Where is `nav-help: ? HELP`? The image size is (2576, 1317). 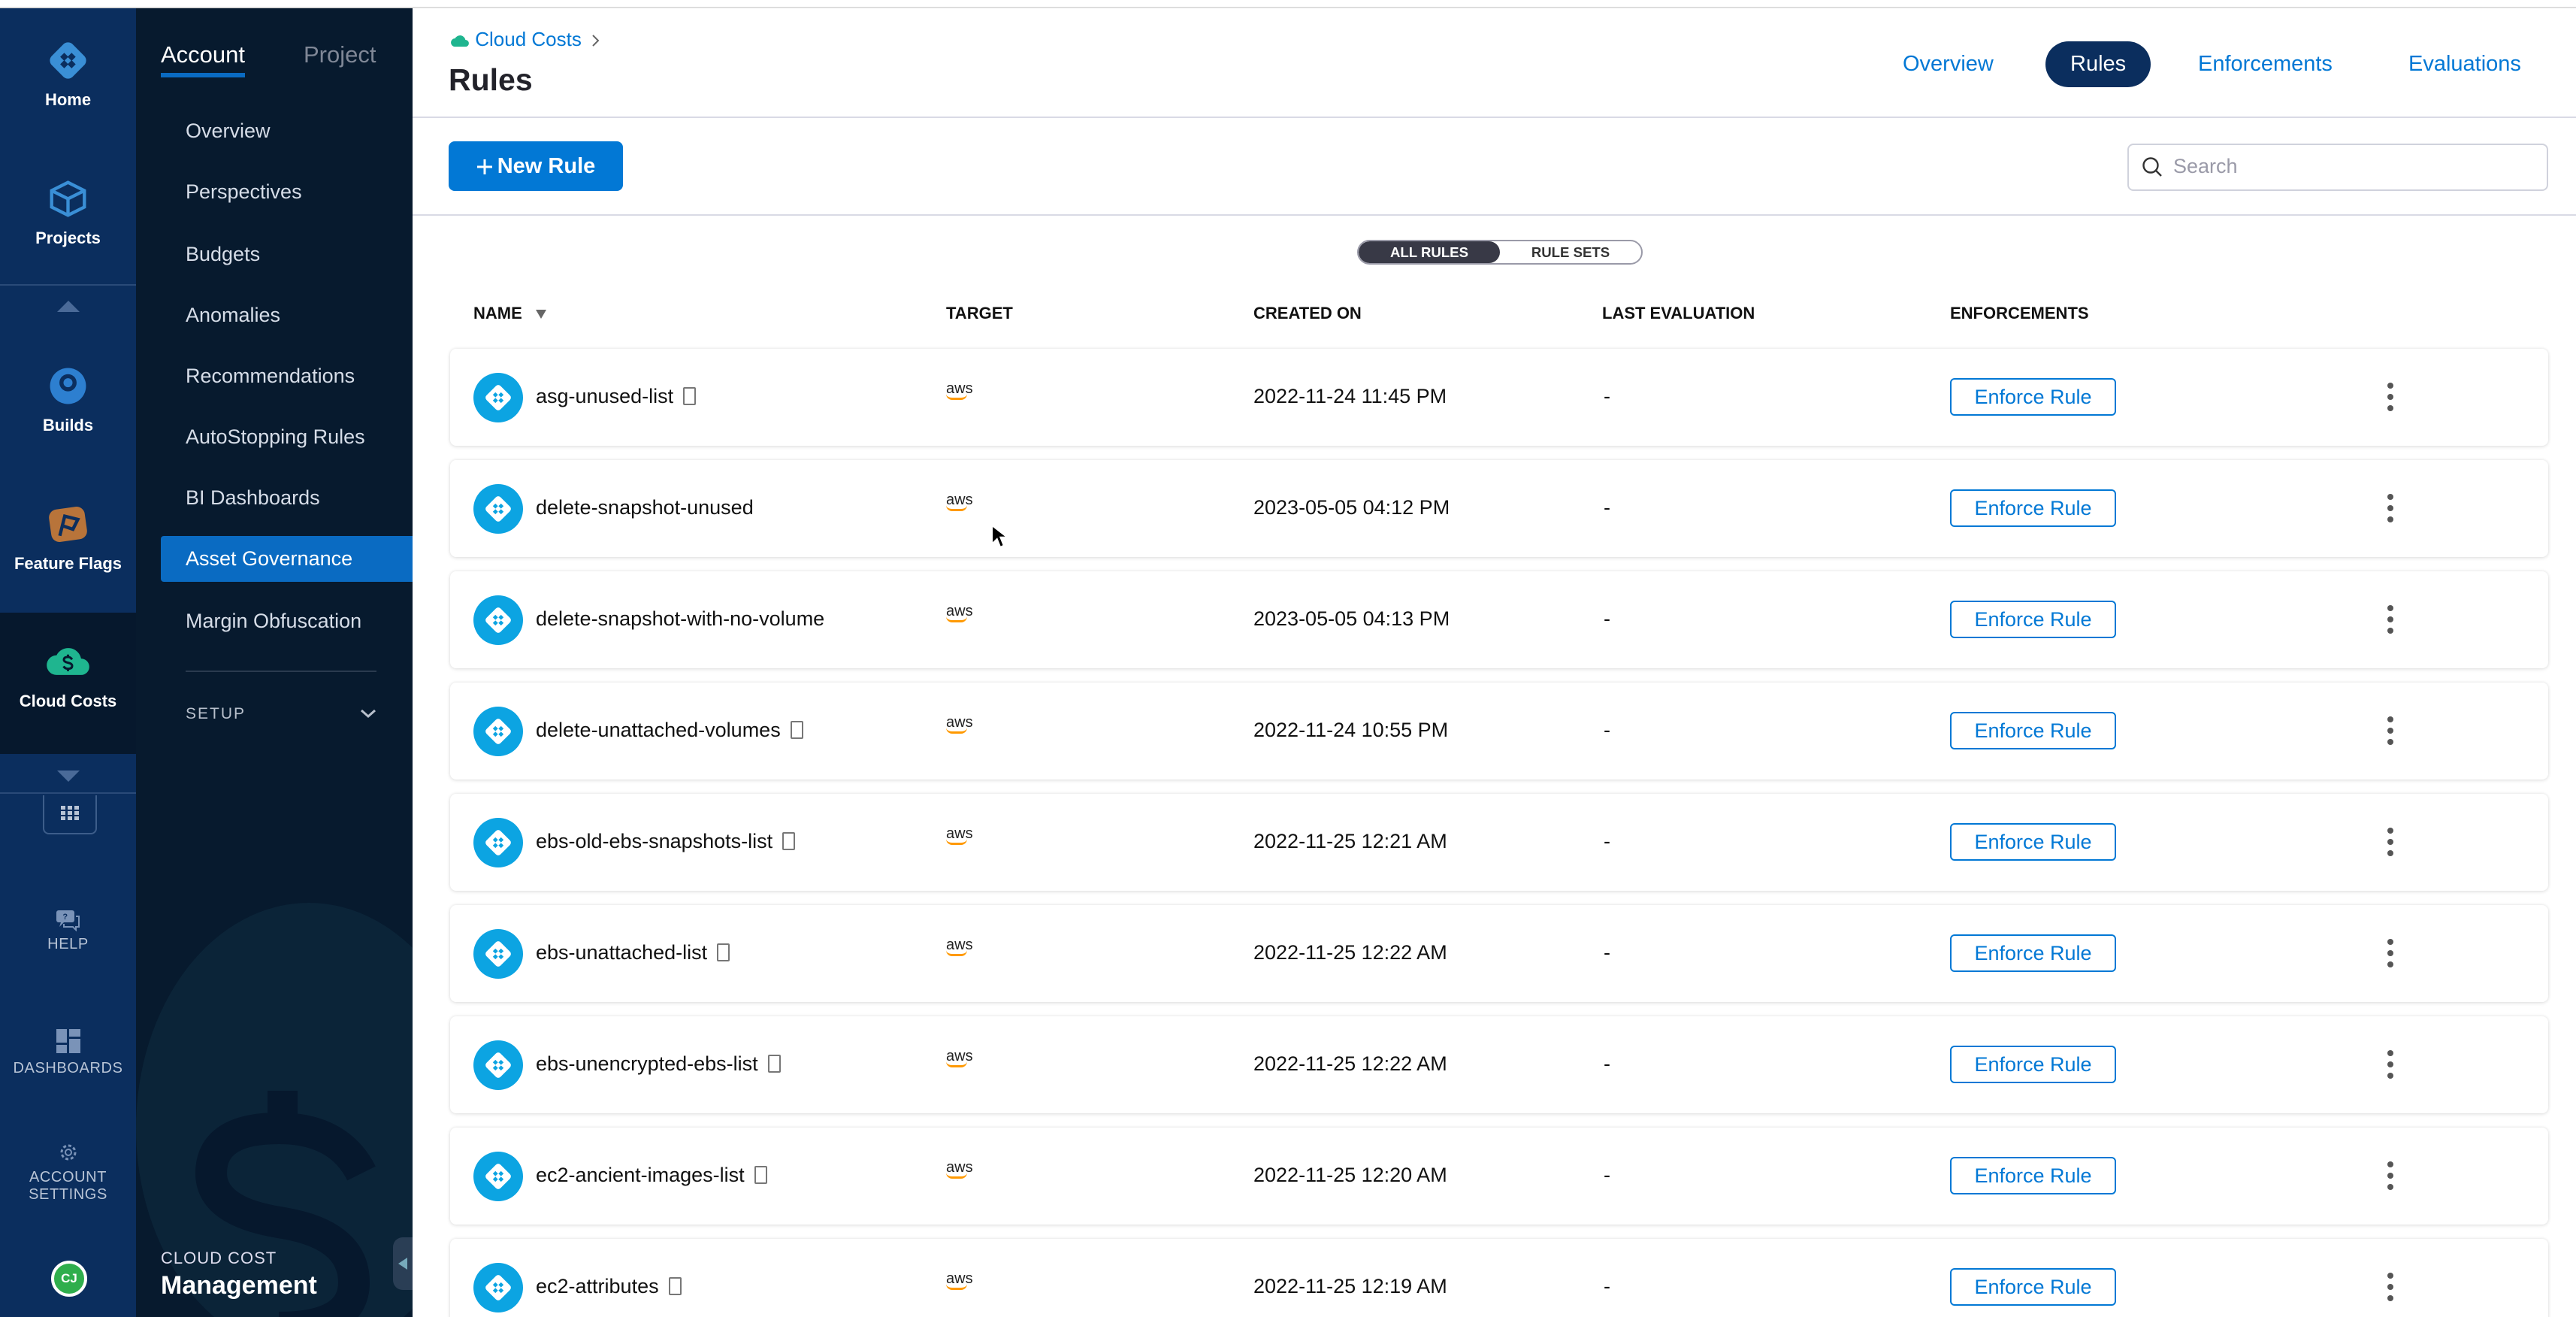 nav-help: ? HELP is located at coordinates (68, 931).